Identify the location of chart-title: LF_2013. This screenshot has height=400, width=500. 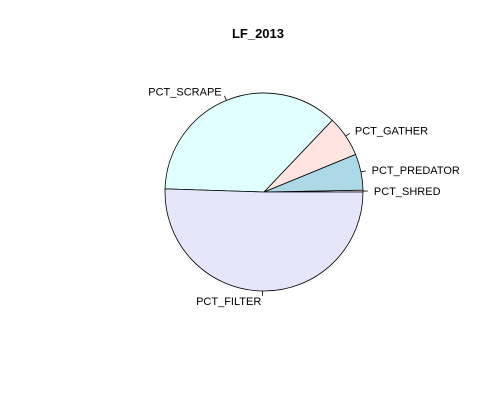
(258, 33).